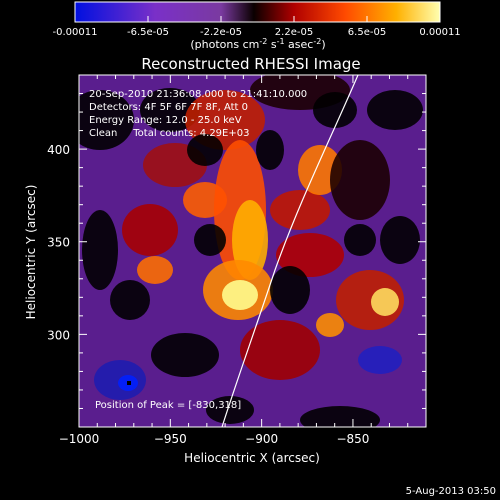  What do you see at coordinates (79, 439) in the screenshot?
I see `x-tick-label: −1000` at bounding box center [79, 439].